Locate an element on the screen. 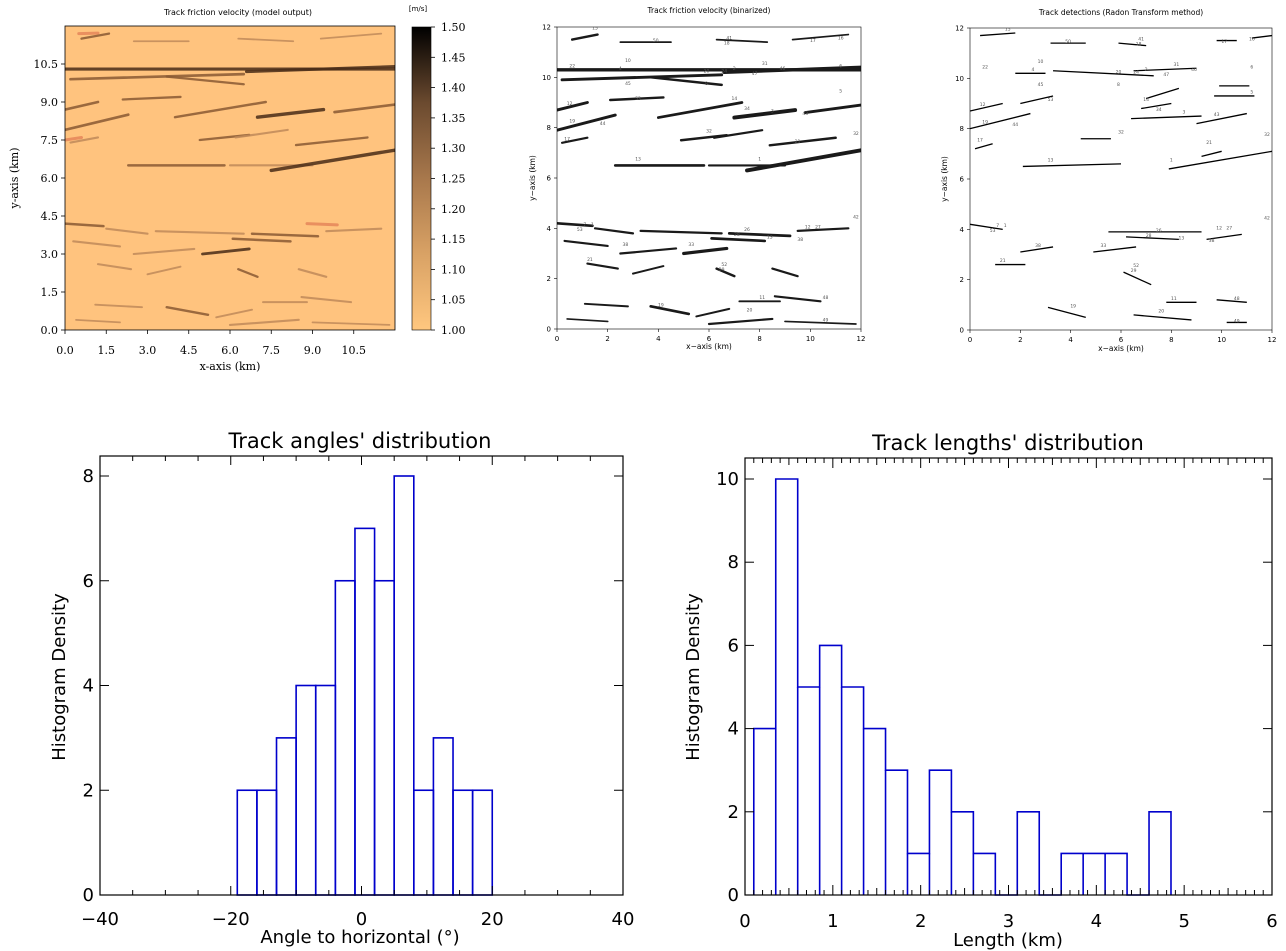 The width and height of the screenshot is (1286, 951). ytick-label: 6 is located at coordinates (733, 645).